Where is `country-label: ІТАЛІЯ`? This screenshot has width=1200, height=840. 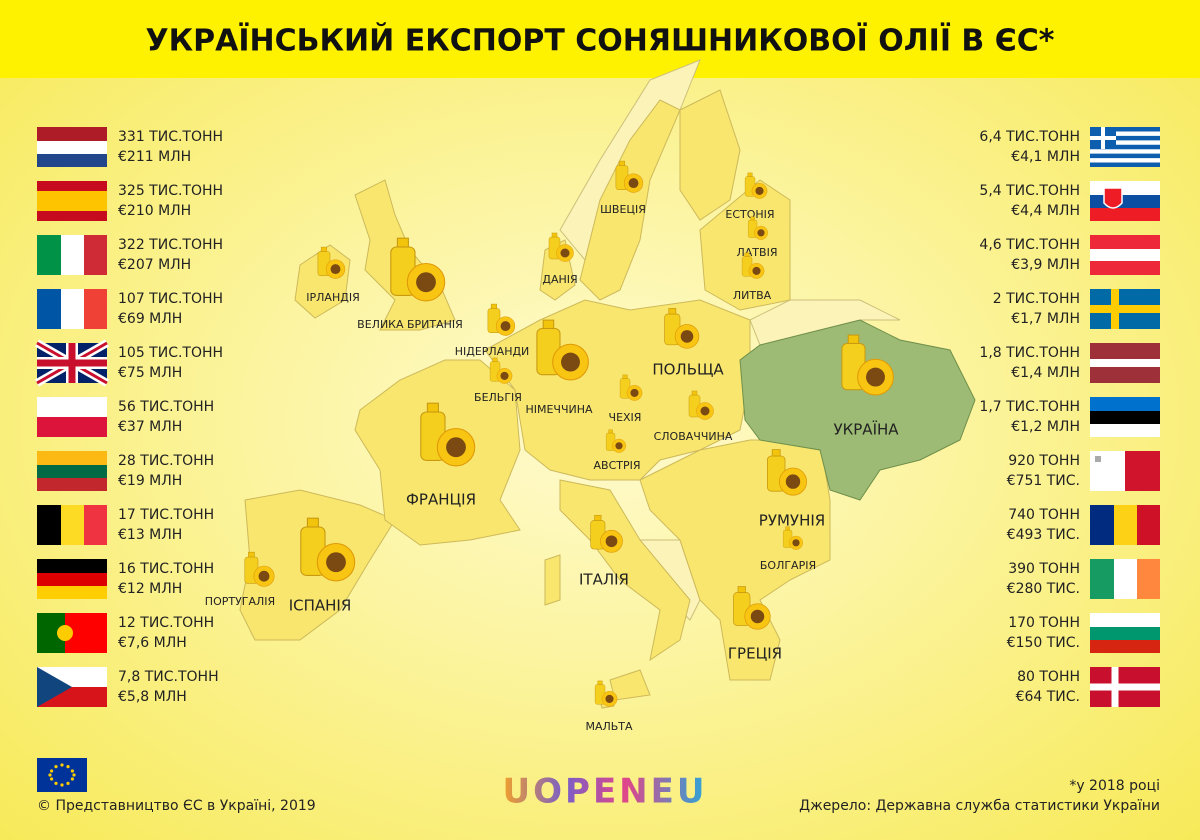
country-label: ІТАЛІЯ is located at coordinates (604, 580).